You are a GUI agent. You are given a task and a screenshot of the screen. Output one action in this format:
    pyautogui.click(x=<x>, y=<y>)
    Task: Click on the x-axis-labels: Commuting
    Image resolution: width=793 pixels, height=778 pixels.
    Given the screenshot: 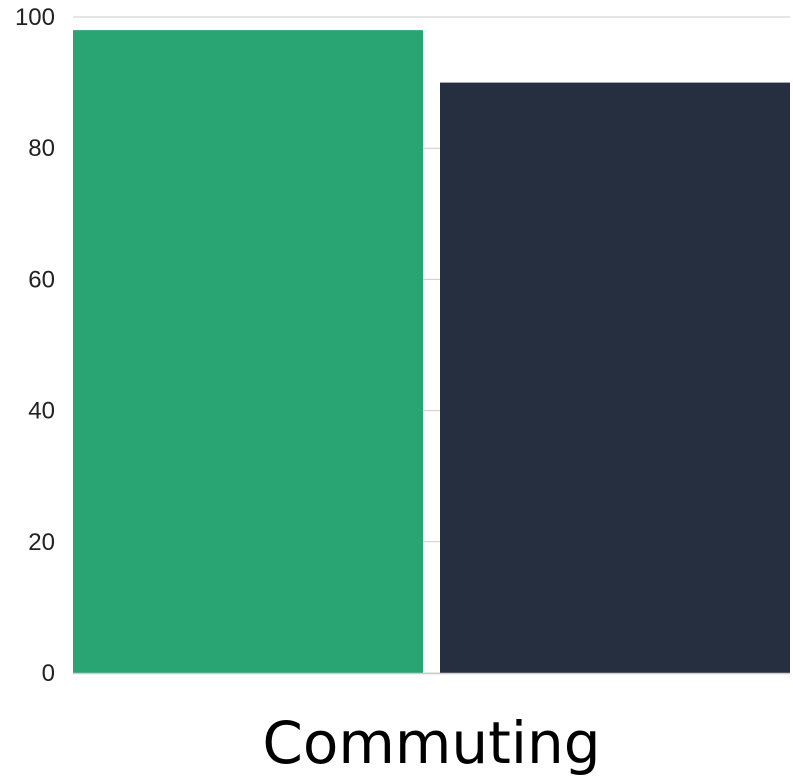 What is the action you would take?
    pyautogui.click(x=431, y=743)
    